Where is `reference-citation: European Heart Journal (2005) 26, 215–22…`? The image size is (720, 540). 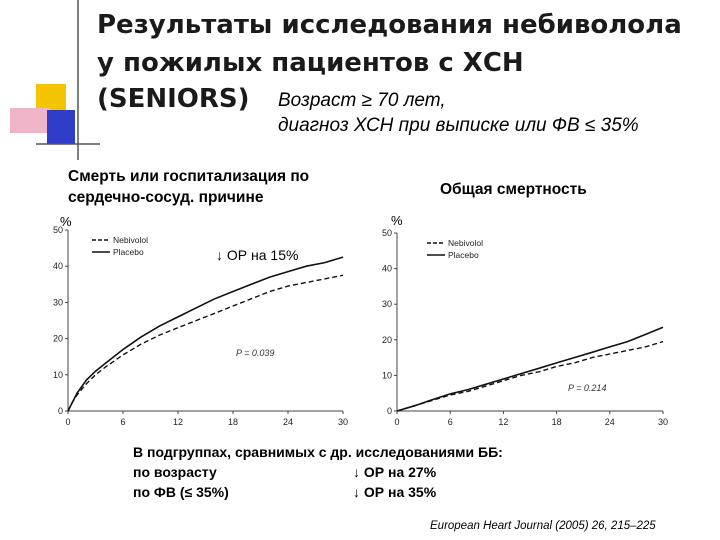 reference-citation: European Heart Journal (2005) 26, 215–22… is located at coordinates (543, 526).